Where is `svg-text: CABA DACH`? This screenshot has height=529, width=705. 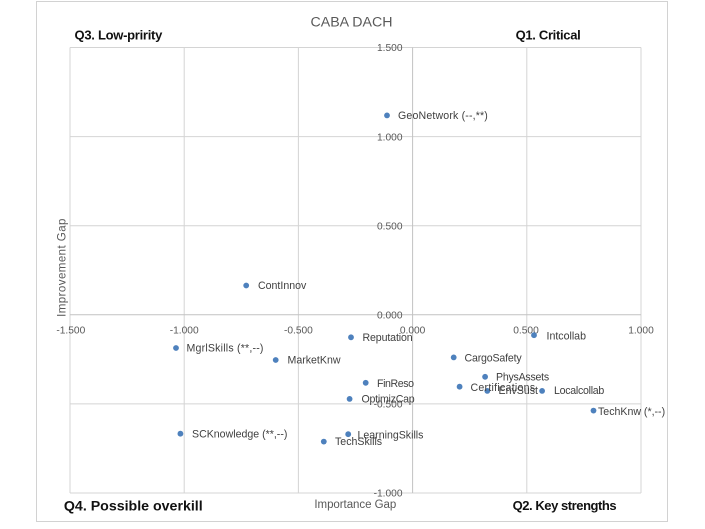 svg-text: CABA DACH is located at coordinates (352, 23).